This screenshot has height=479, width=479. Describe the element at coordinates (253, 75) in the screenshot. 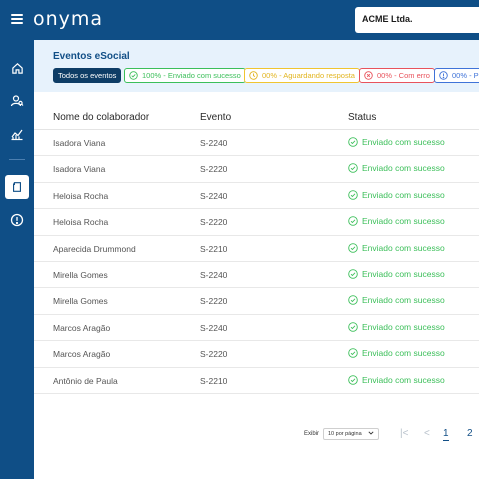

I see `clock-icon` at that location.